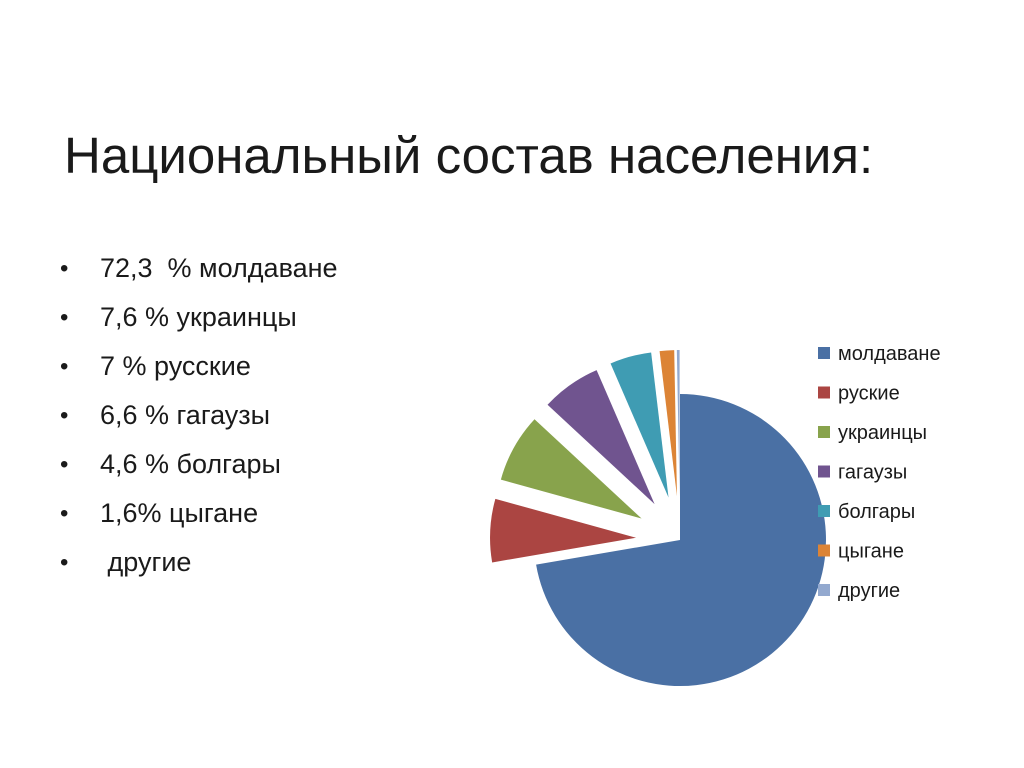  What do you see at coordinates (882, 433) in the screenshot?
I see `legend-label: украинцы` at bounding box center [882, 433].